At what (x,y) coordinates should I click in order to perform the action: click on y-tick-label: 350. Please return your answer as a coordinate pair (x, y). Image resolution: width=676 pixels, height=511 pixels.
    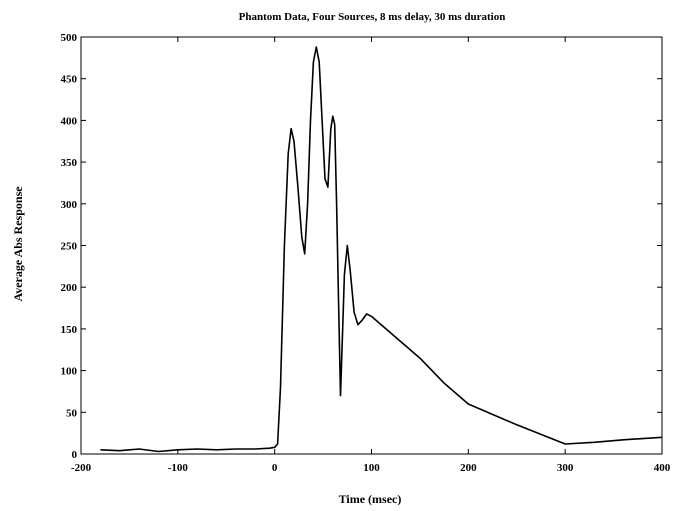
    Looking at the image, I should click on (69, 163).